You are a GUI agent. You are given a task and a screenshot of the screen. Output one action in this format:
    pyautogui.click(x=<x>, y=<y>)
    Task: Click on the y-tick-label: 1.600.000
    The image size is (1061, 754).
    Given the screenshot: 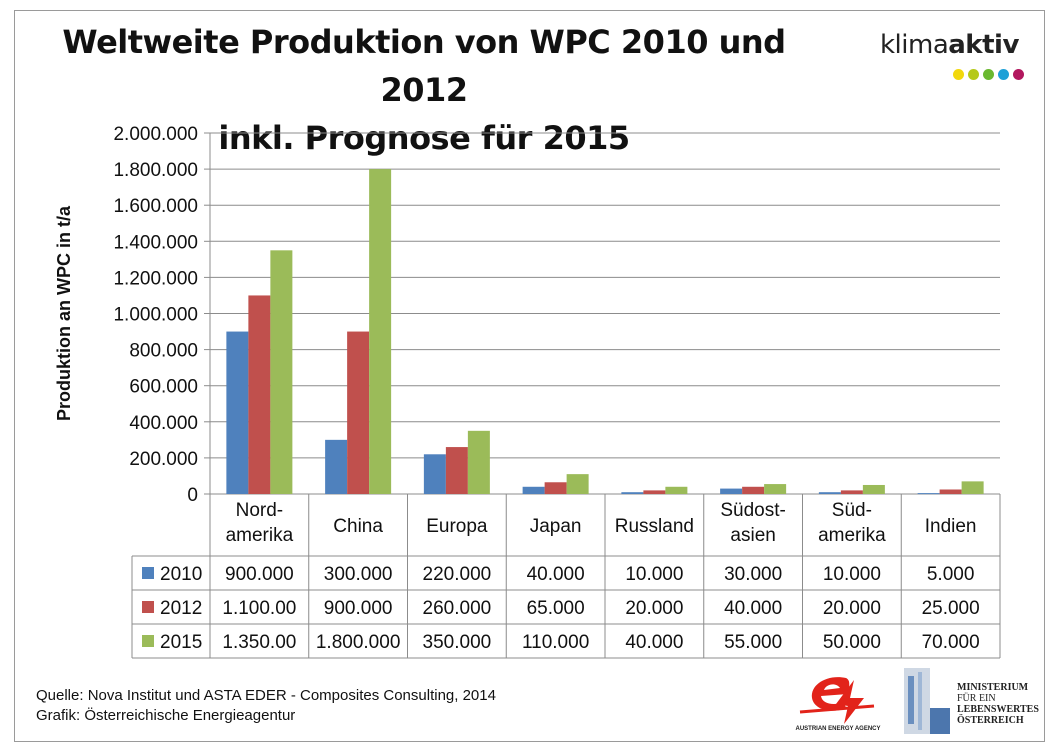 What is the action you would take?
    pyautogui.click(x=155, y=206)
    